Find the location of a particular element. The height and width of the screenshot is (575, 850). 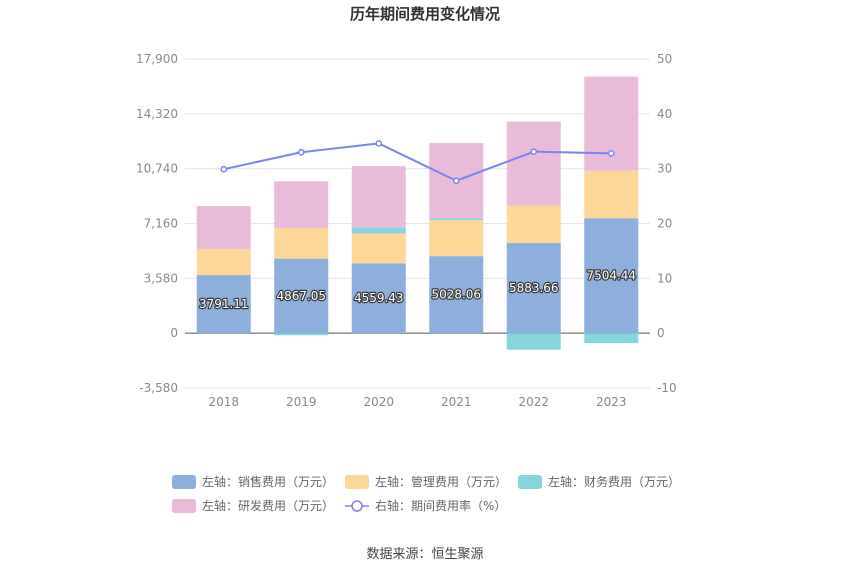

legend-item: 右轴：期间费用率（%） is located at coordinates (425, 505).